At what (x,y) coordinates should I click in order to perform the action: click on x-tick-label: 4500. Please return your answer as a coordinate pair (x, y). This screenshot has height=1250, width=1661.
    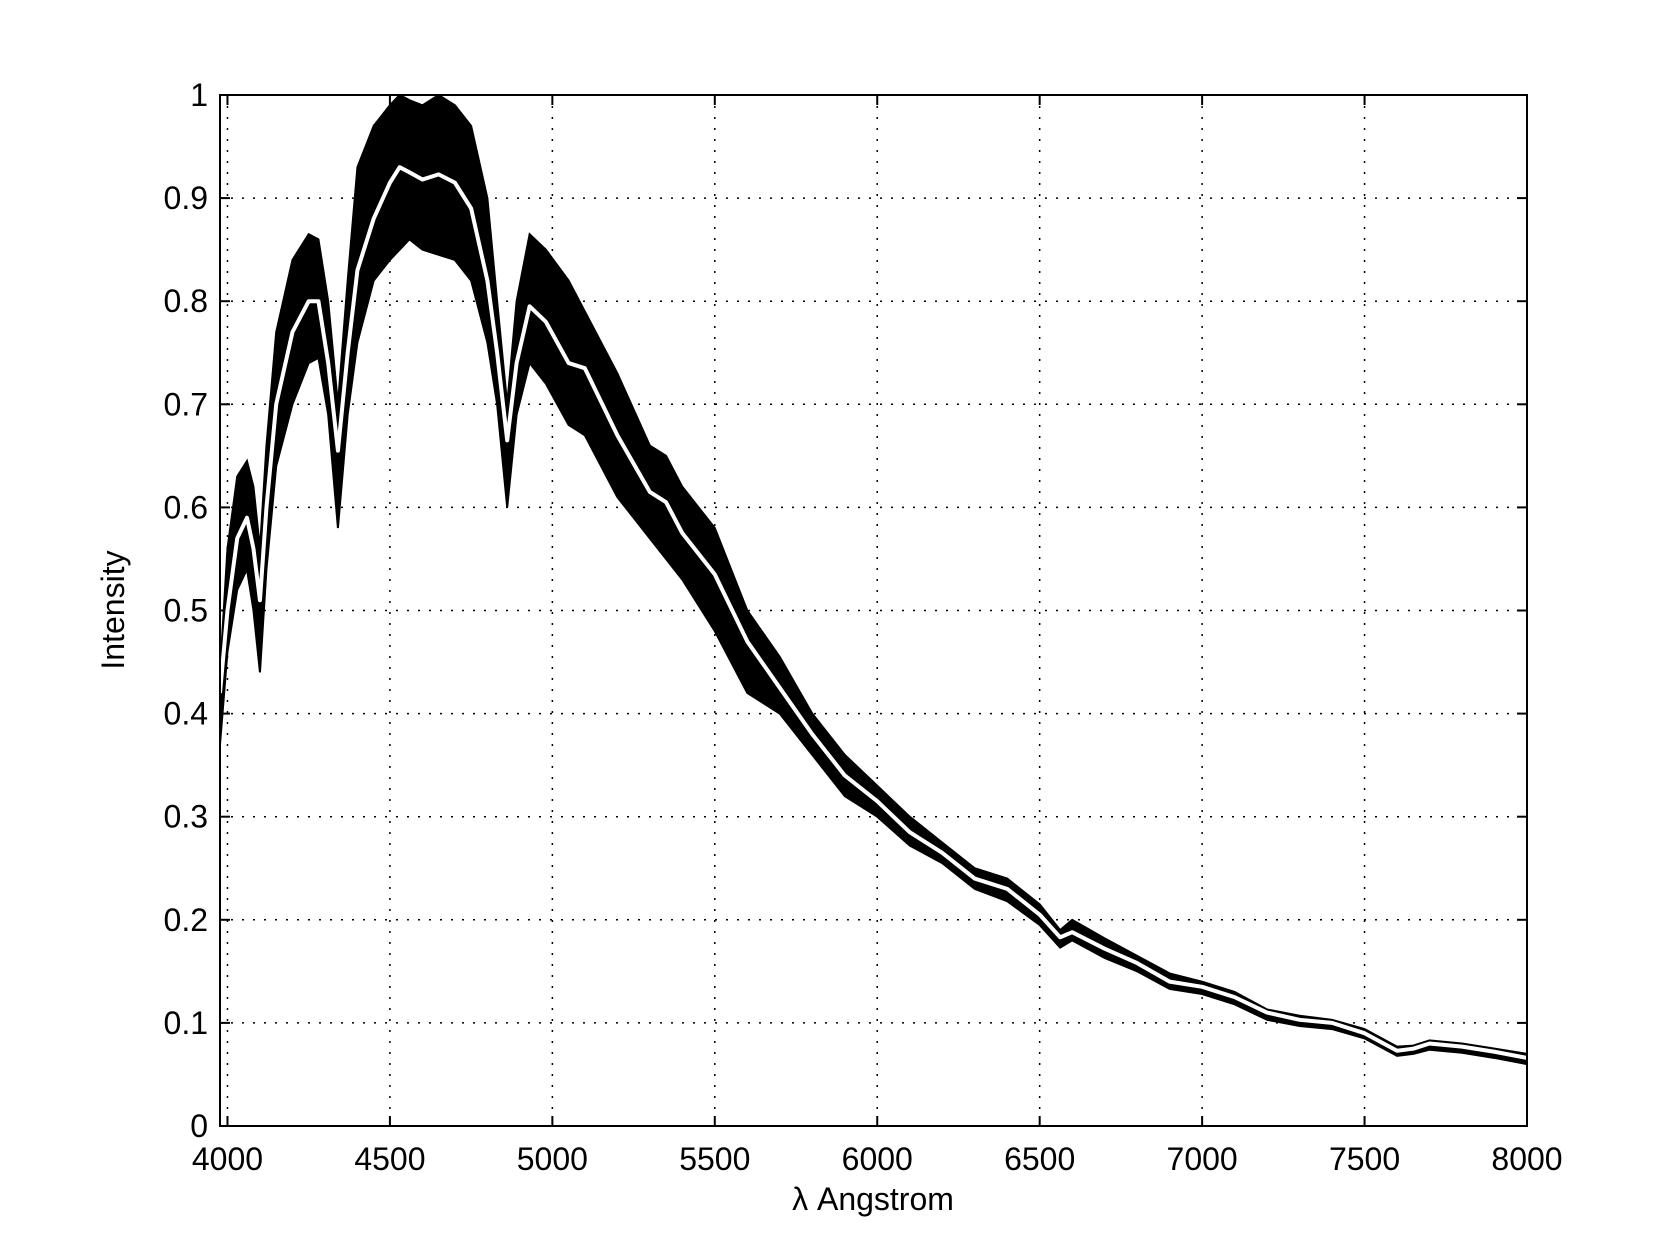
    Looking at the image, I should click on (389, 1159).